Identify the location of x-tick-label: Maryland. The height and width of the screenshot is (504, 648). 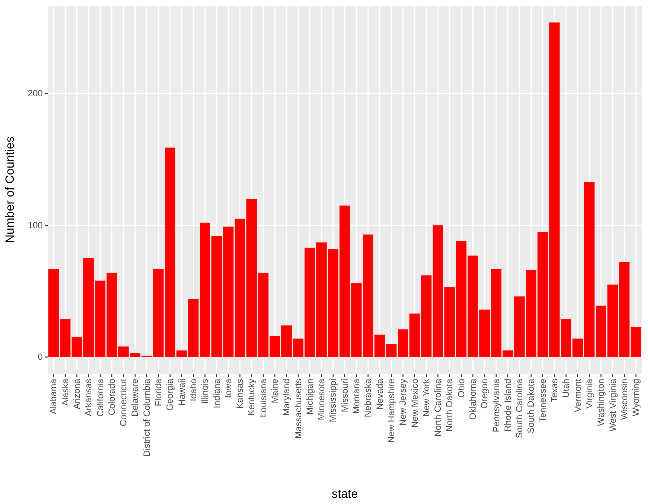
(287, 397).